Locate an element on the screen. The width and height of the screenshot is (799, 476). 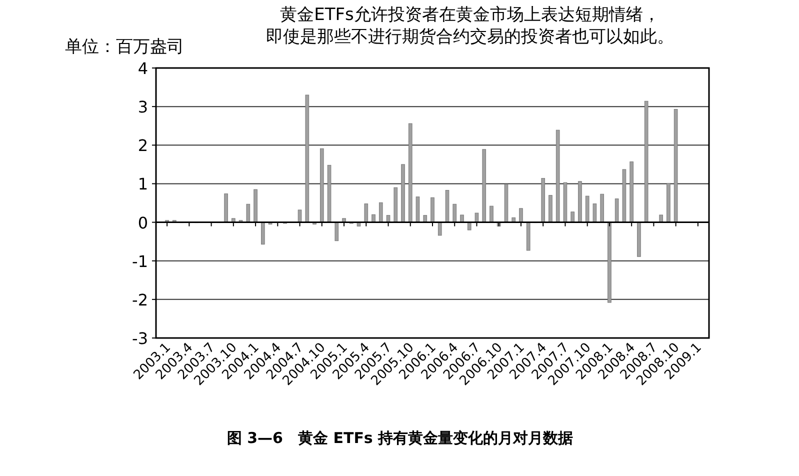
y-tick-label: 4 is located at coordinates (143, 68).